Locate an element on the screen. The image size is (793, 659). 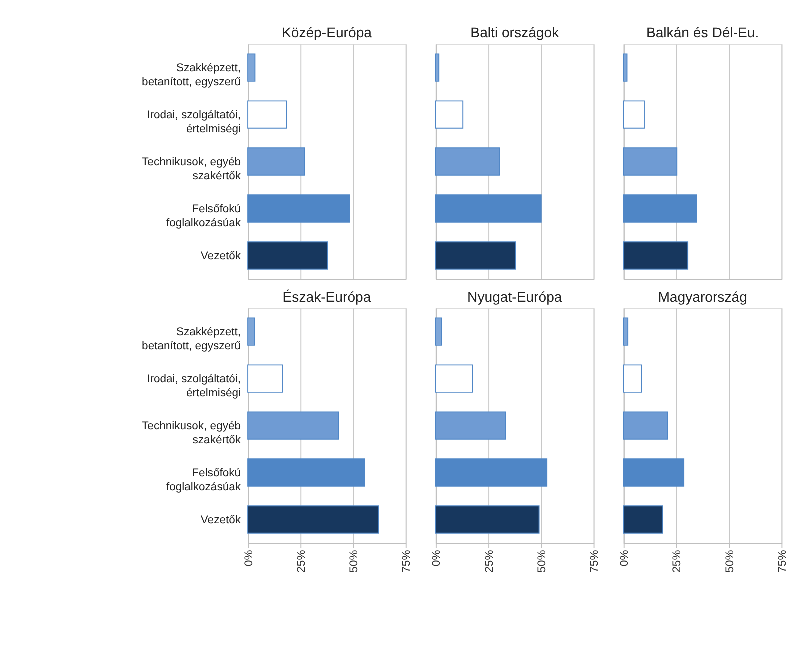
chart-title: Balkán és Dél-Eu. is located at coordinates (703, 32).